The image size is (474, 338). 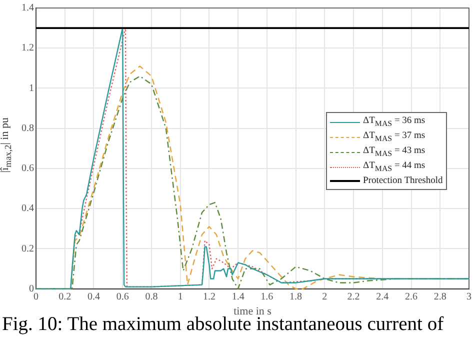 I want to click on y-tick-label: 0.8, so click(x=28, y=128).